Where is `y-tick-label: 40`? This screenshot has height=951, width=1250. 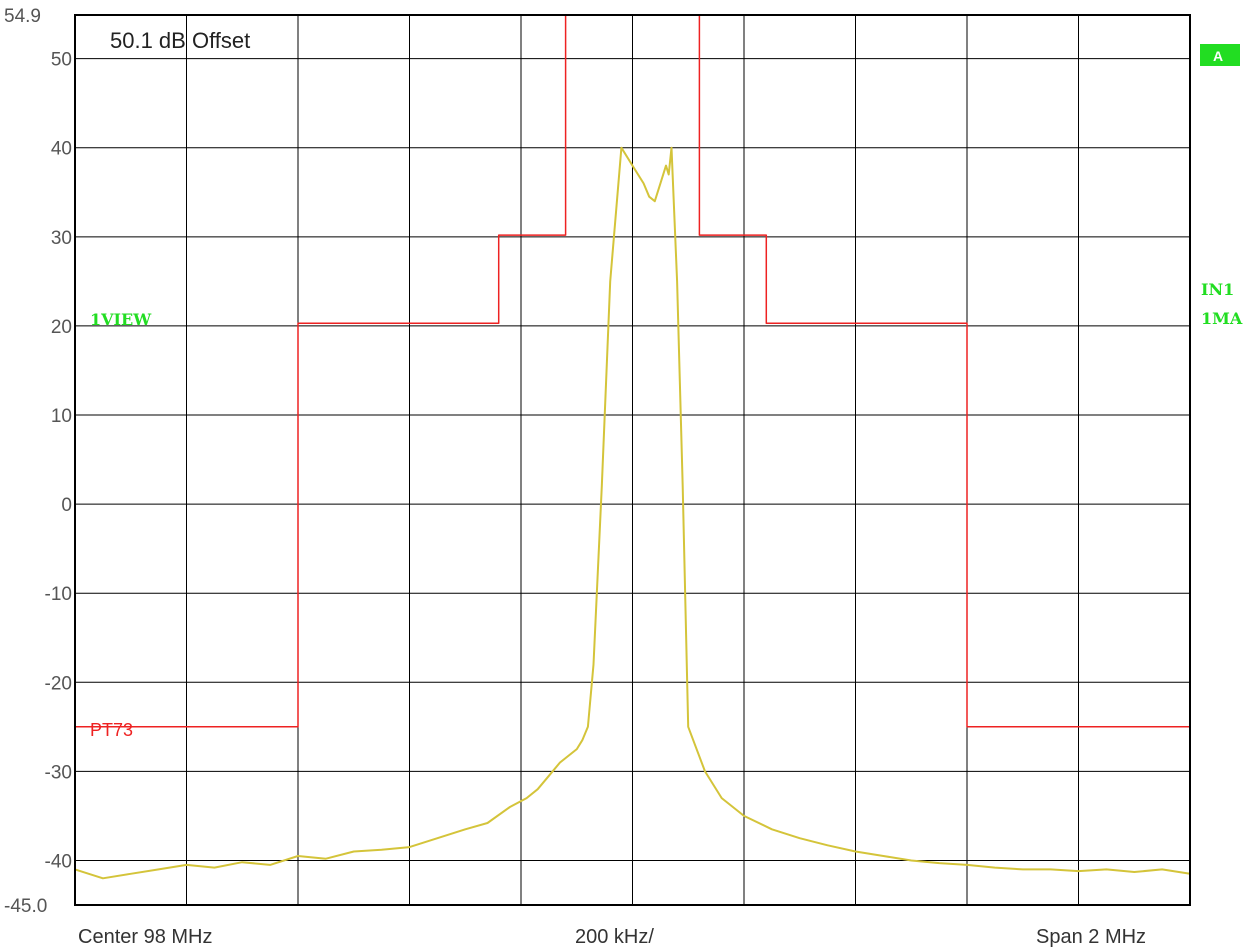
y-tick-label: 40 is located at coordinates (61, 149).